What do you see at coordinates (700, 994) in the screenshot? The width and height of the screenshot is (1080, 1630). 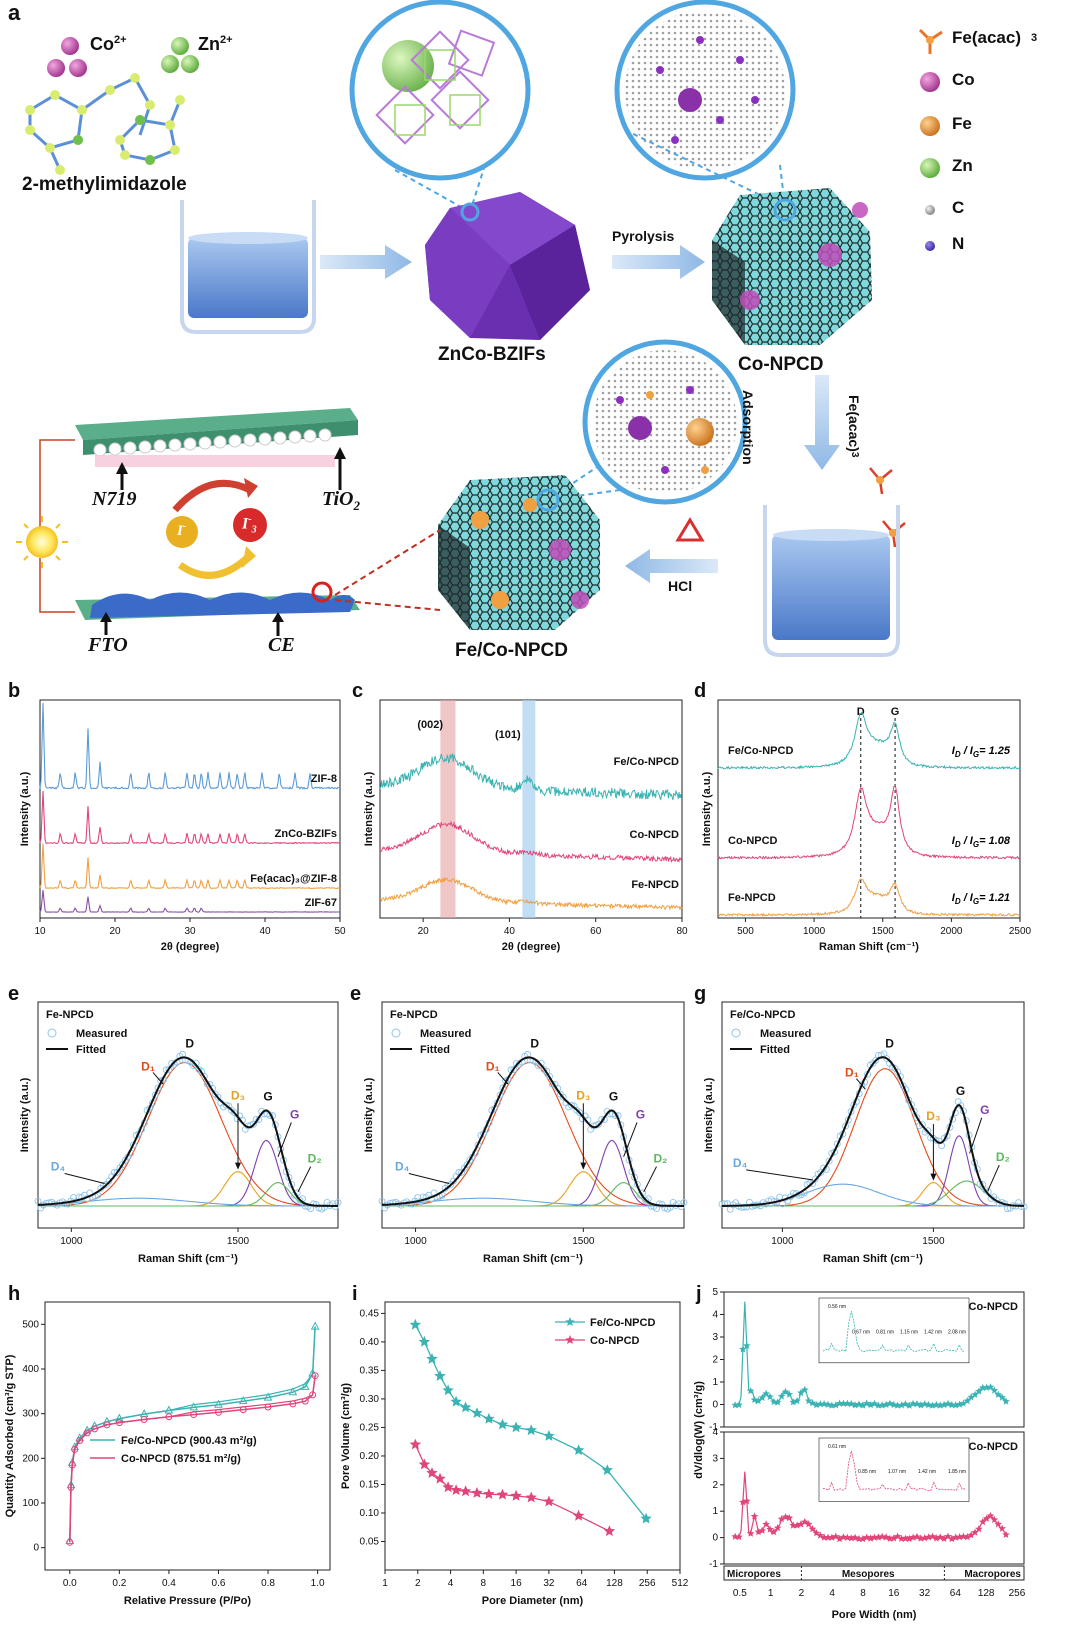 I see `panel-g-label: g` at bounding box center [700, 994].